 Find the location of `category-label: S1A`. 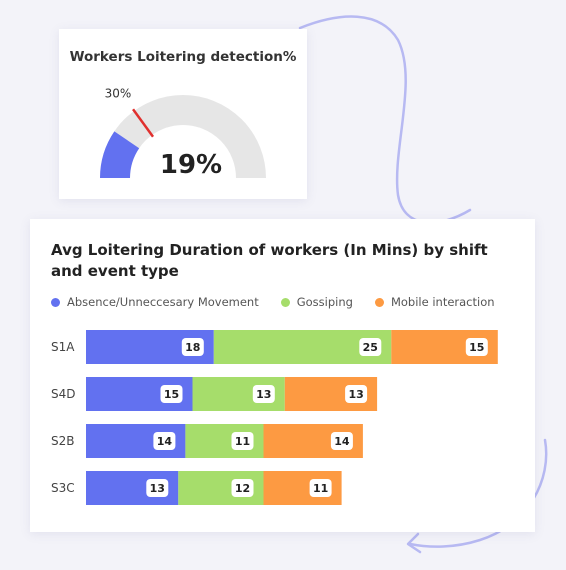

category-label: S1A is located at coordinates (63, 347).